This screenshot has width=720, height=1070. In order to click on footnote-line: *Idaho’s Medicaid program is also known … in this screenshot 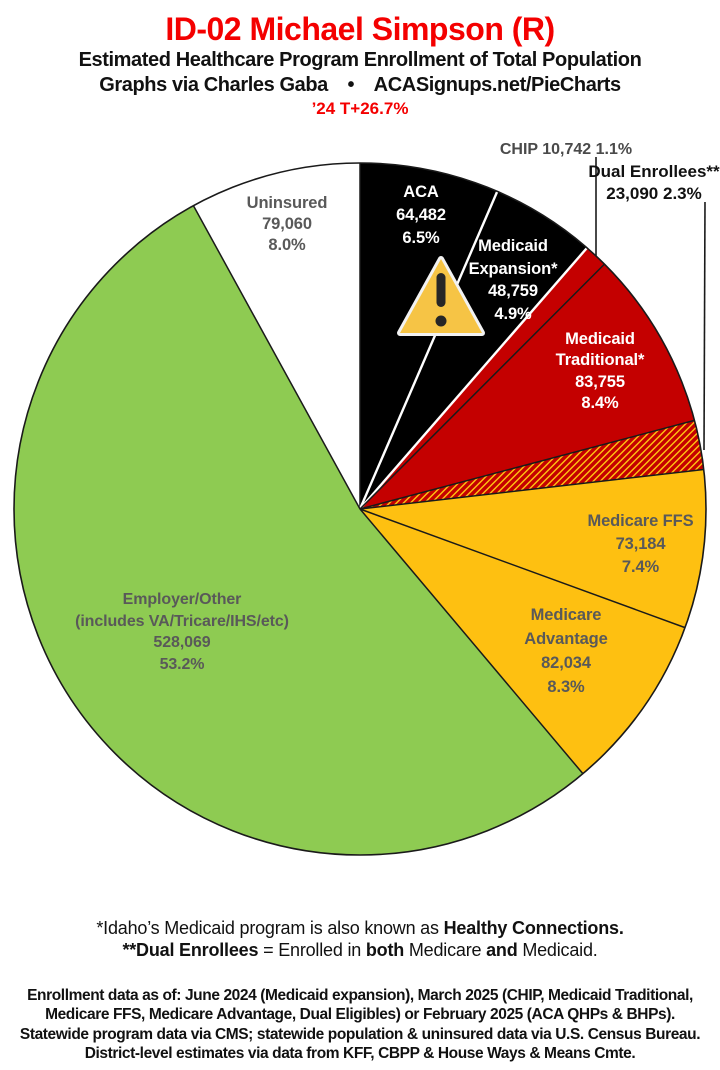, I will do `click(360, 928)`.